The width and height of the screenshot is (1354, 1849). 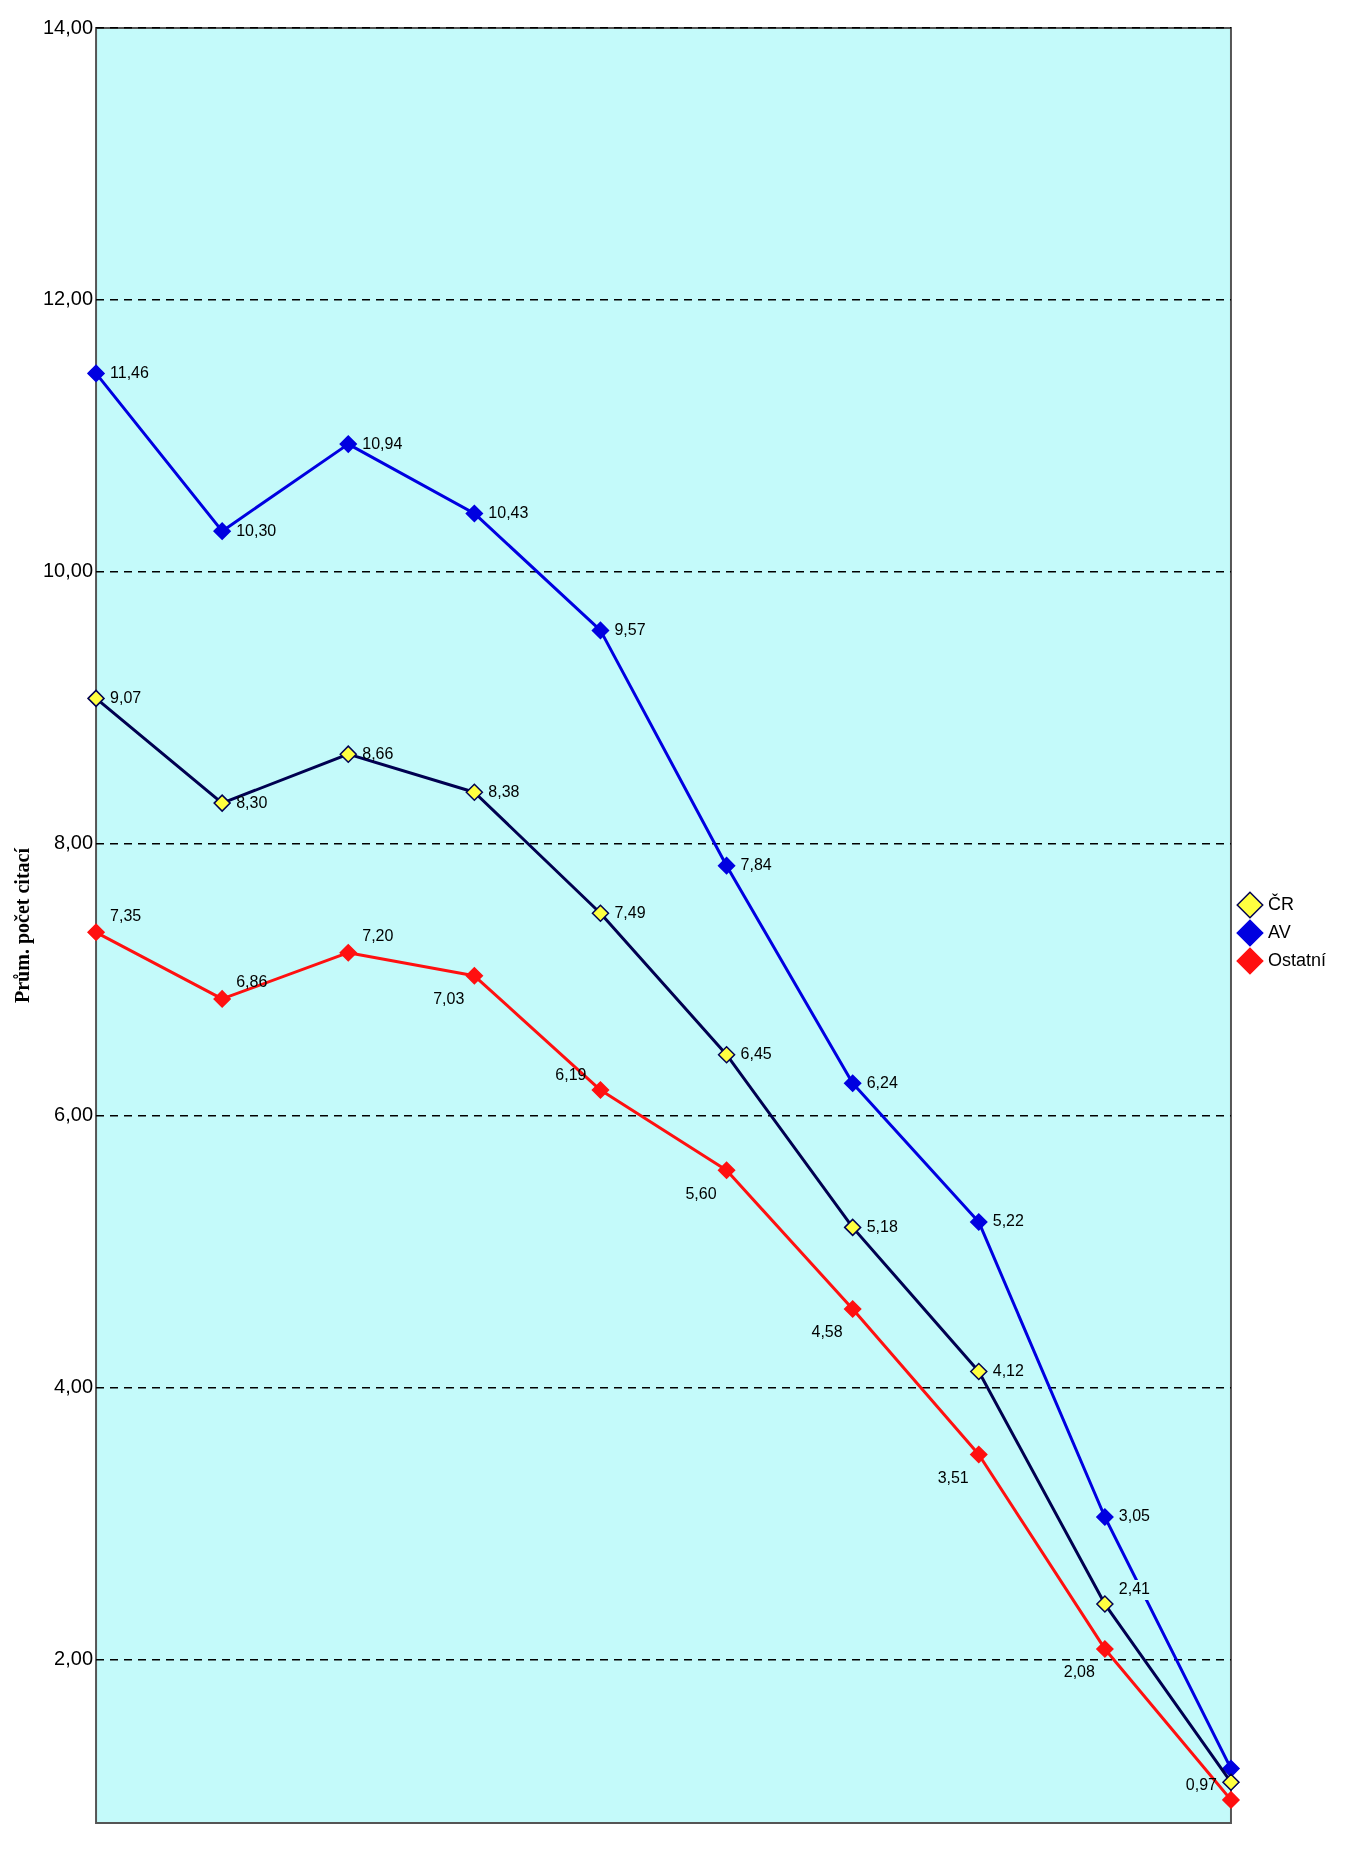 What do you see at coordinates (74, 1386) in the screenshot?
I see `y-tick-label: 4,00` at bounding box center [74, 1386].